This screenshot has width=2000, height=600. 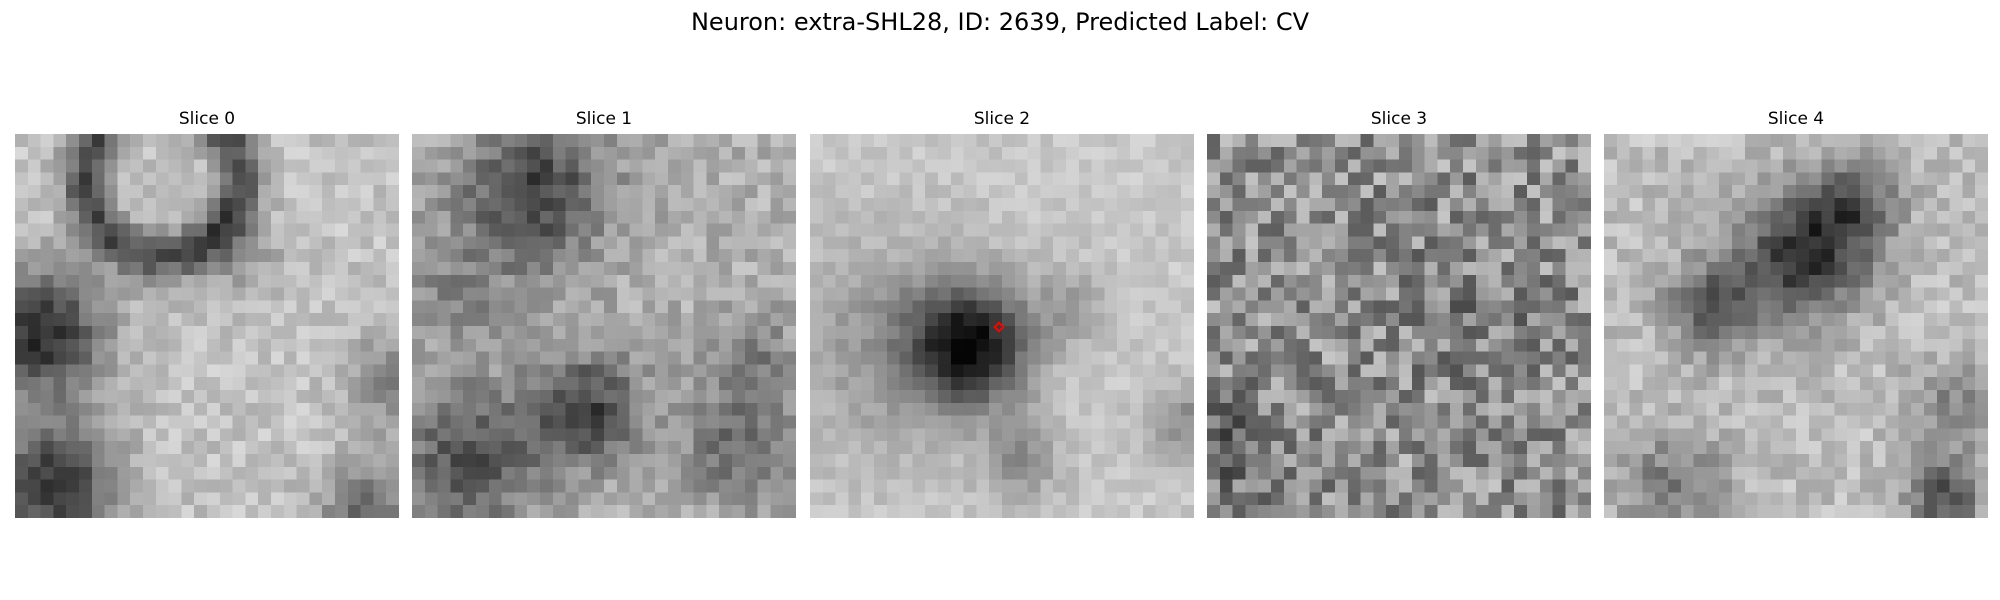 I want to click on slice-panel-0: Slice 0, so click(x=207, y=313).